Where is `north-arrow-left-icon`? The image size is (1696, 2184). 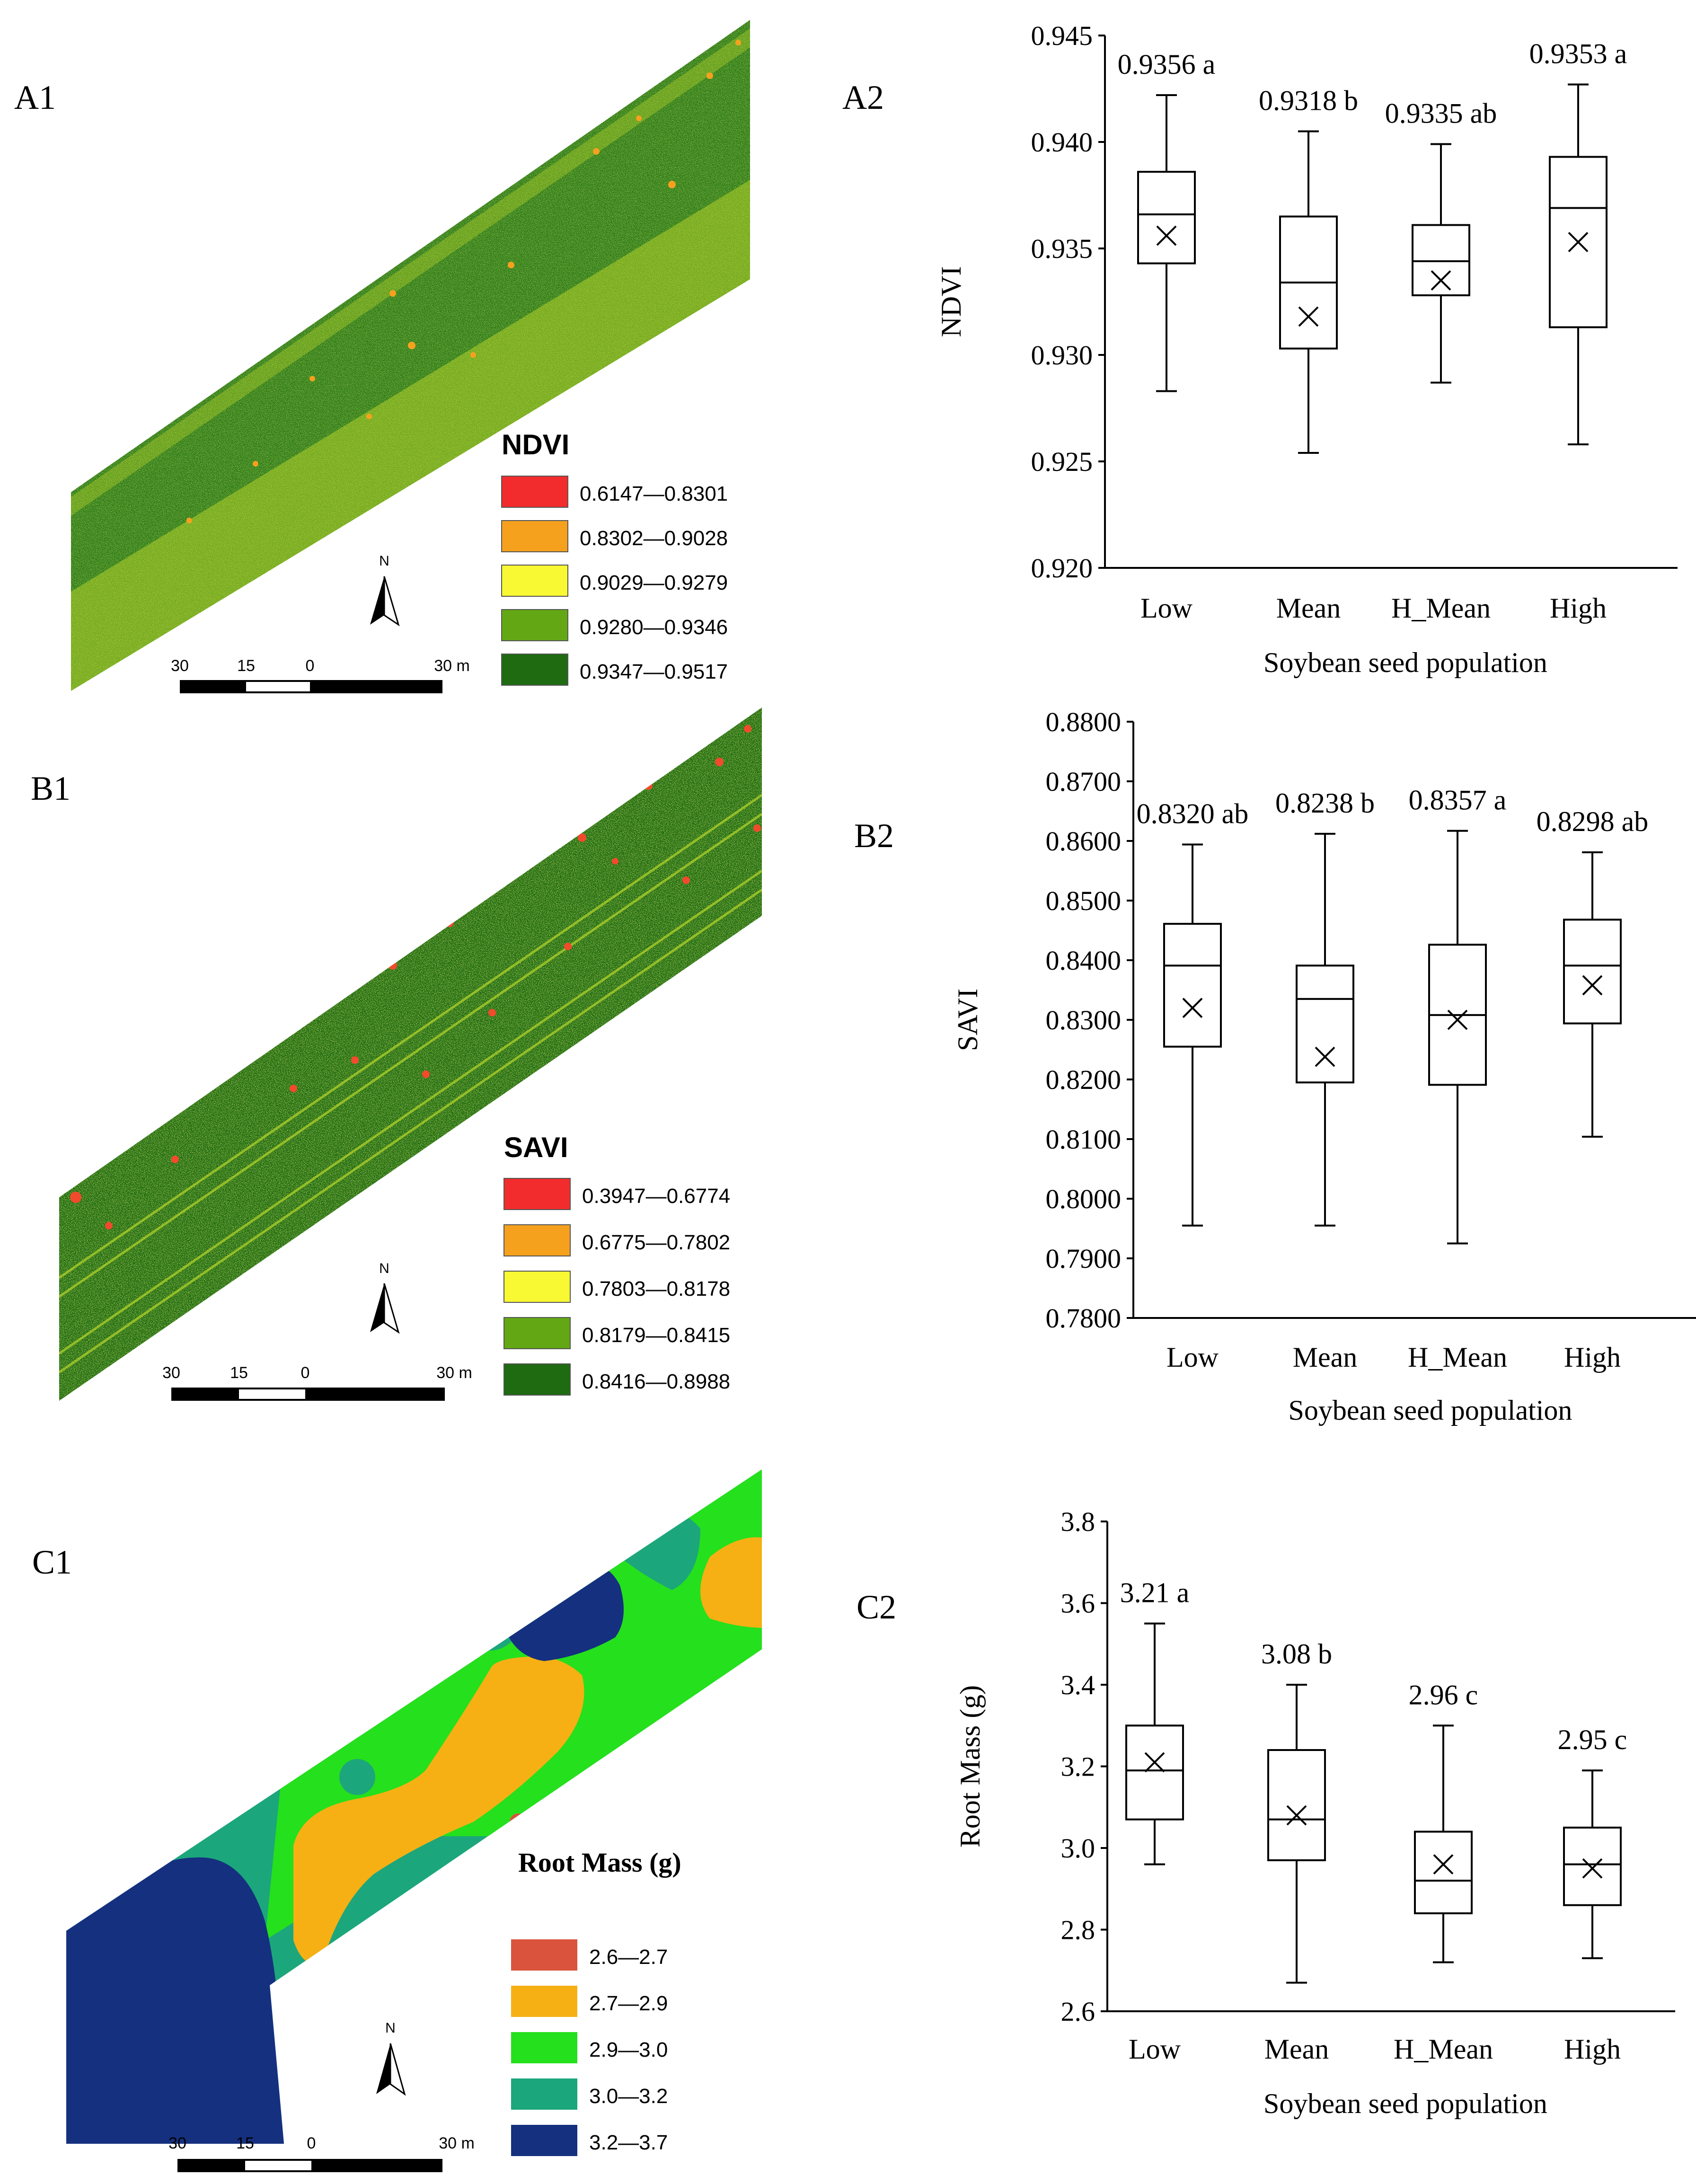 north-arrow-left-icon is located at coordinates (383, 2068).